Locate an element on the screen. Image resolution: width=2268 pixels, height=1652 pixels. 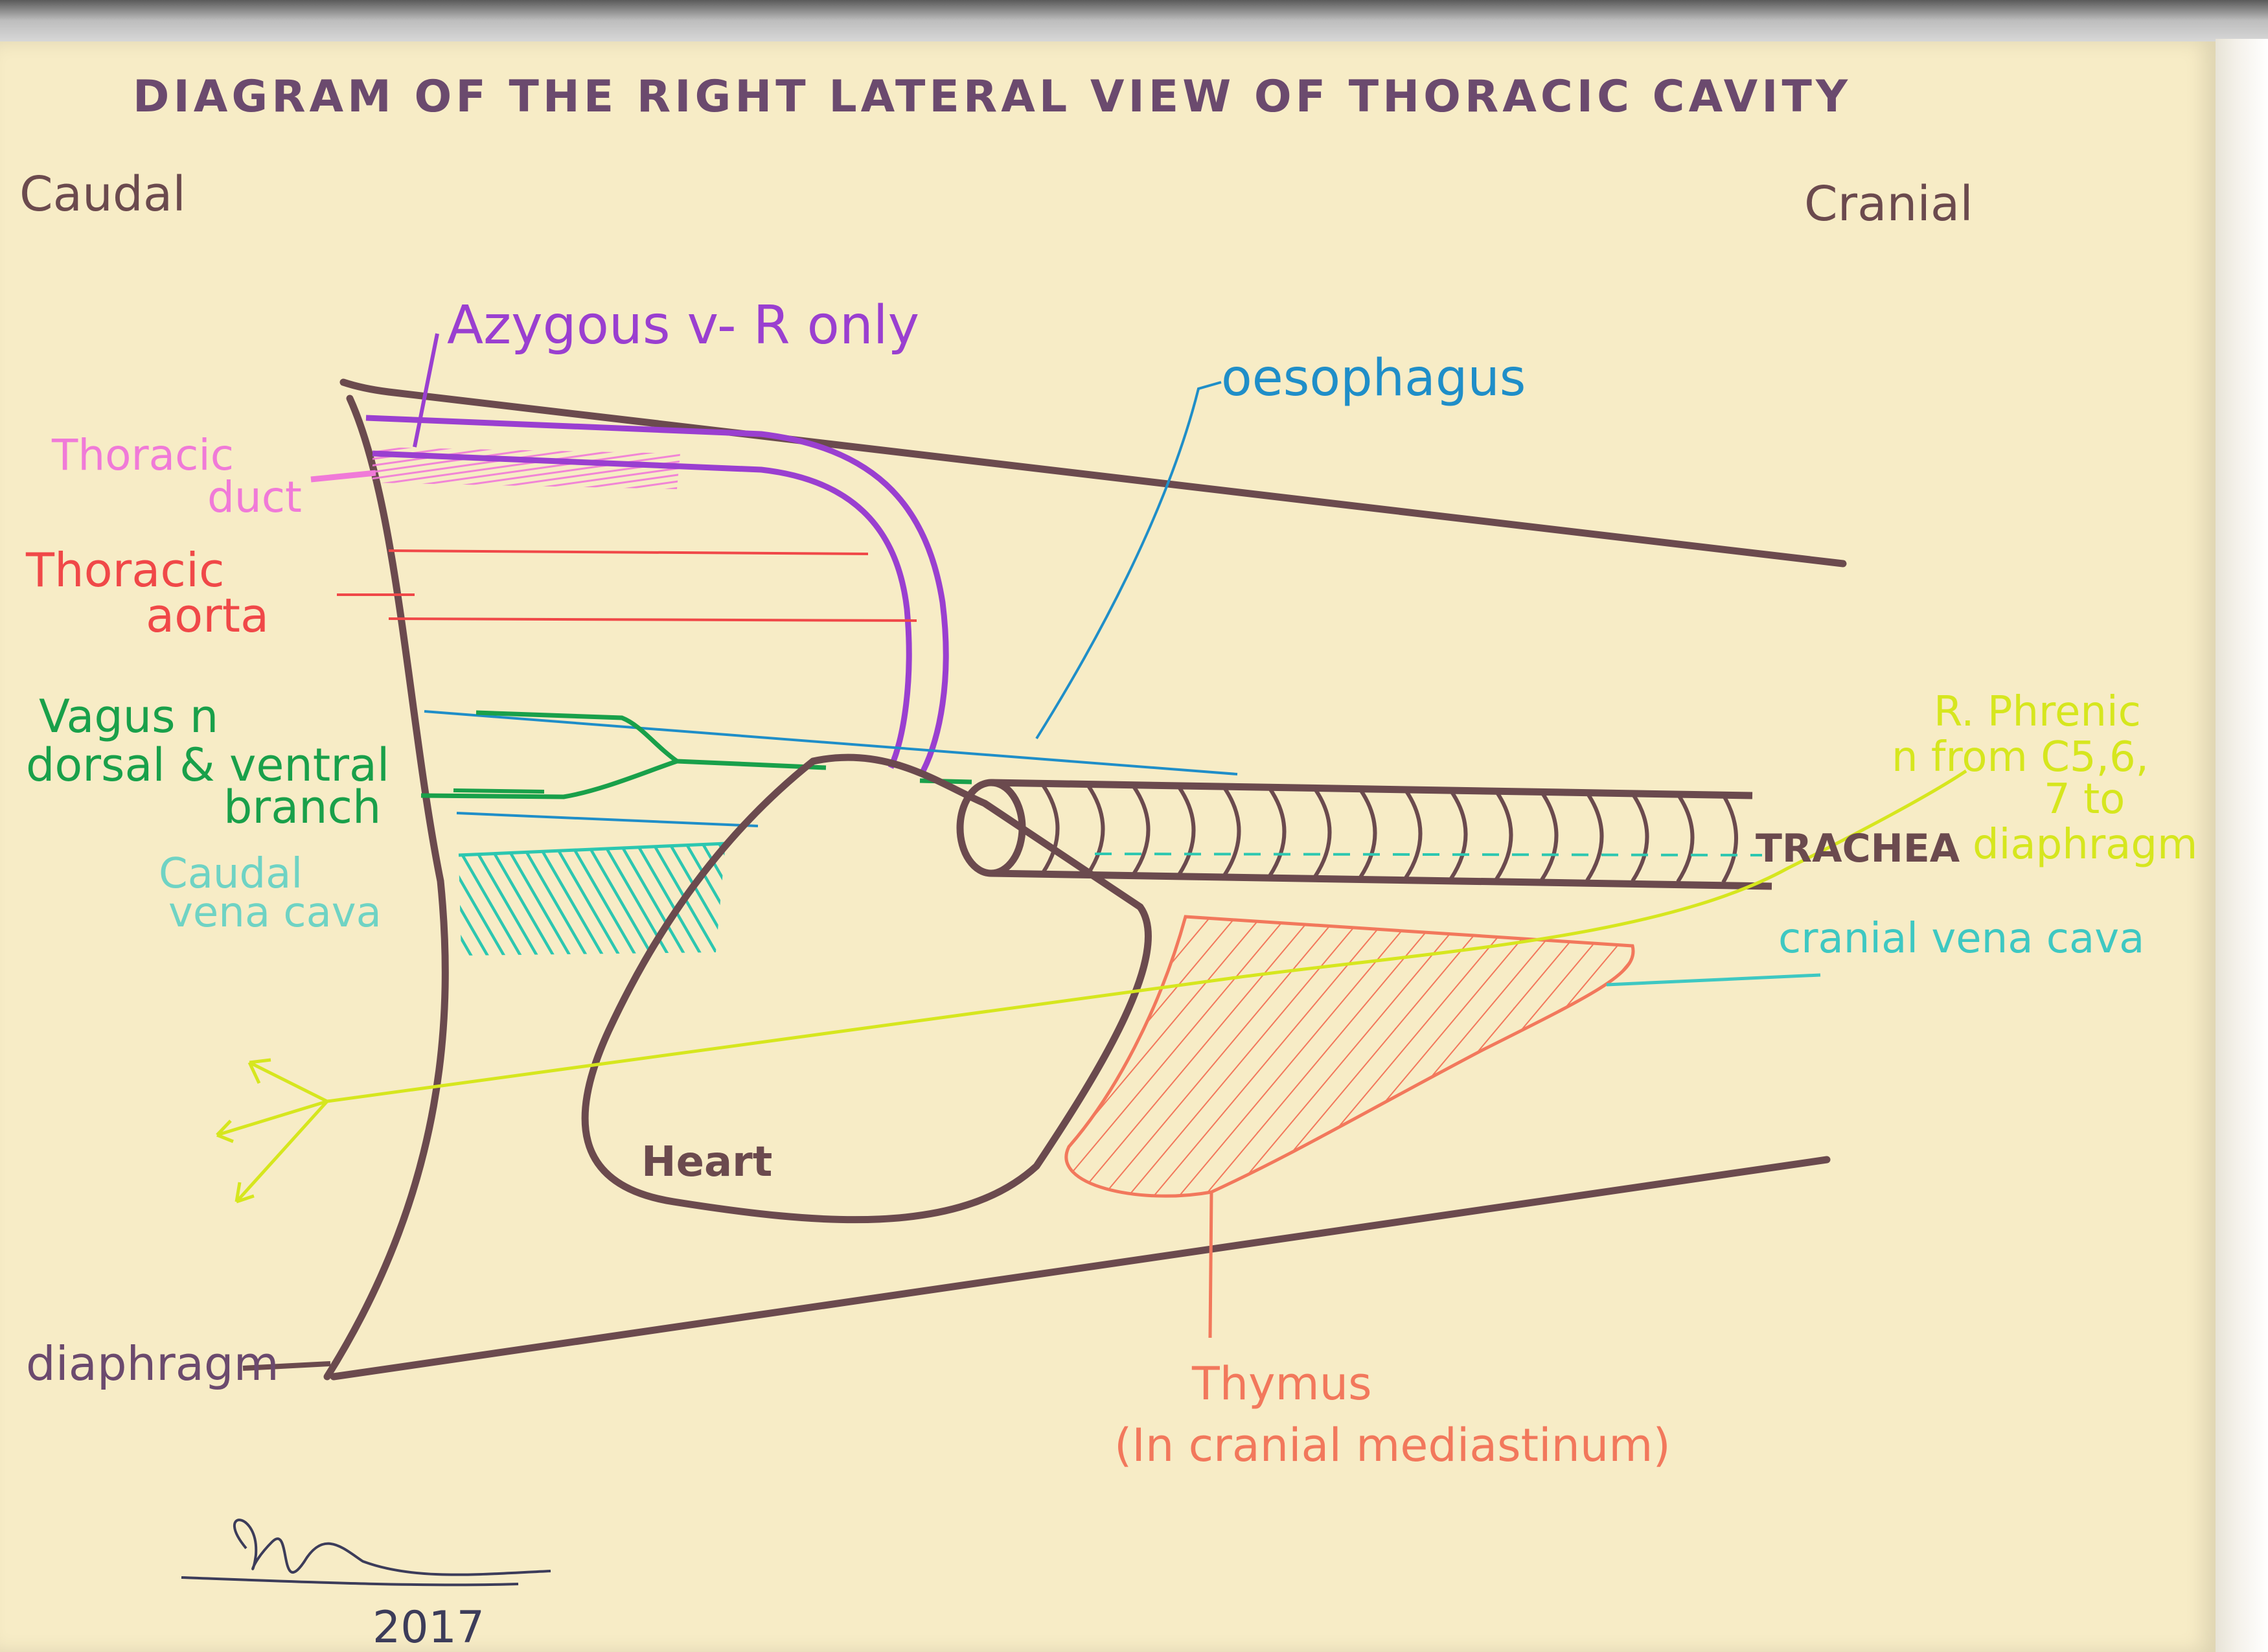
caudal-vena-cava-label-1: Caudal is located at coordinates (231, 874).